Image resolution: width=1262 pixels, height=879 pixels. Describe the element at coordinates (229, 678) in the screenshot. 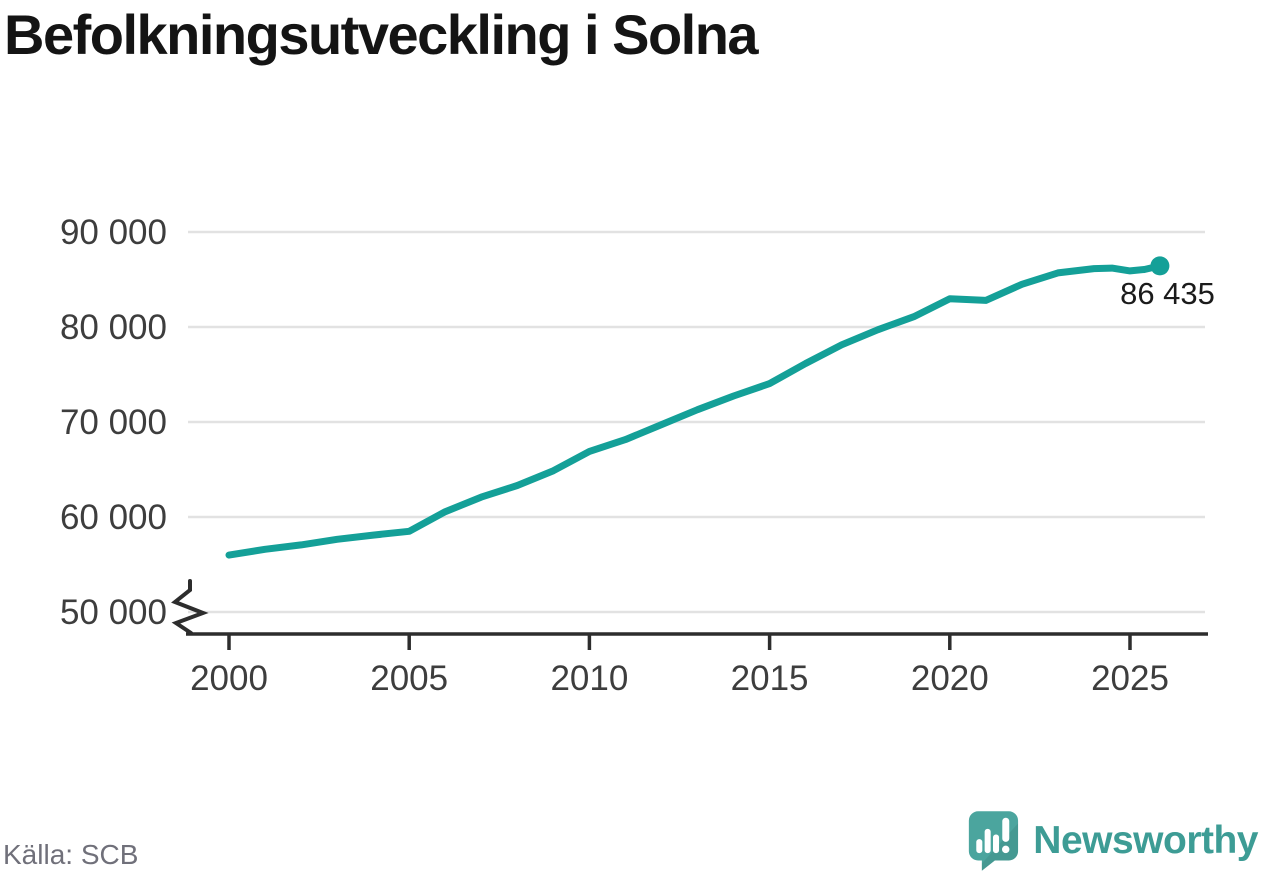

I see `x-axis-tick-label: 2000` at that location.